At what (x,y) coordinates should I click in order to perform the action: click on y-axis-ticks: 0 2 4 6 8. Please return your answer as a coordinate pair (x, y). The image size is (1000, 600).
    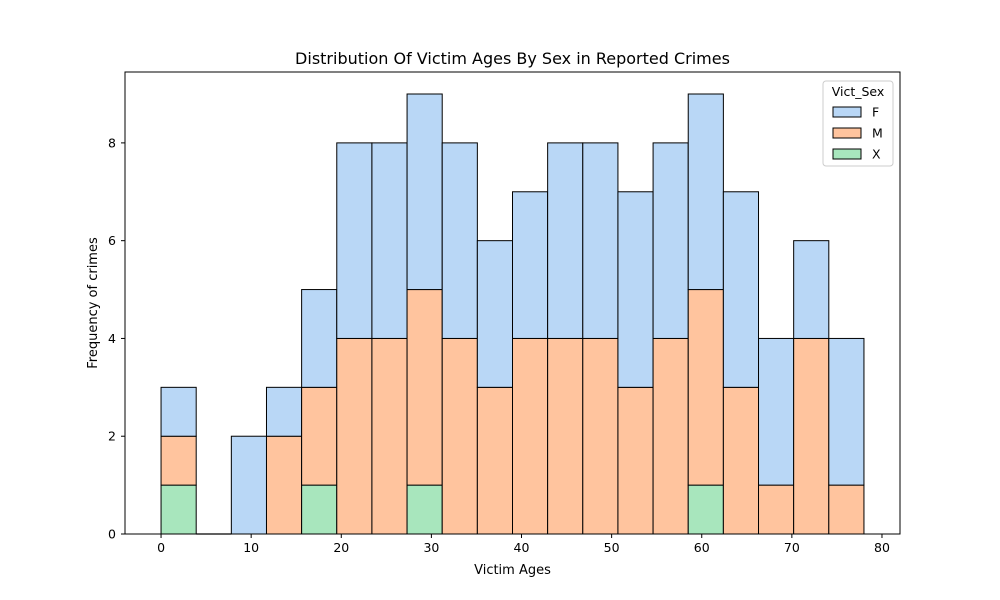
    Looking at the image, I should click on (116, 338).